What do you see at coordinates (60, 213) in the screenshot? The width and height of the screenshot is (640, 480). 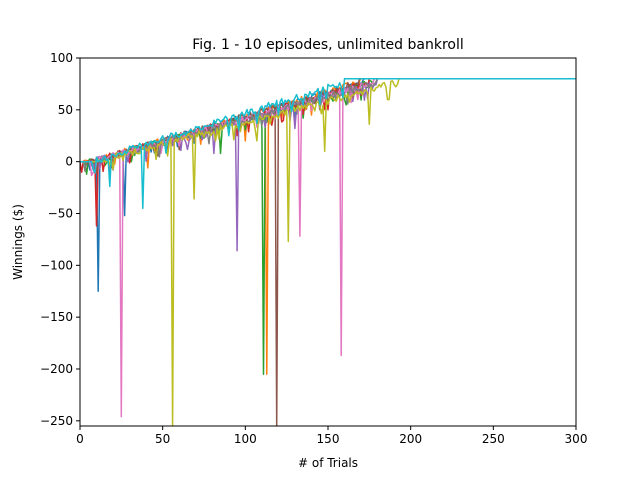 I see `y-tick-label: −50` at bounding box center [60, 213].